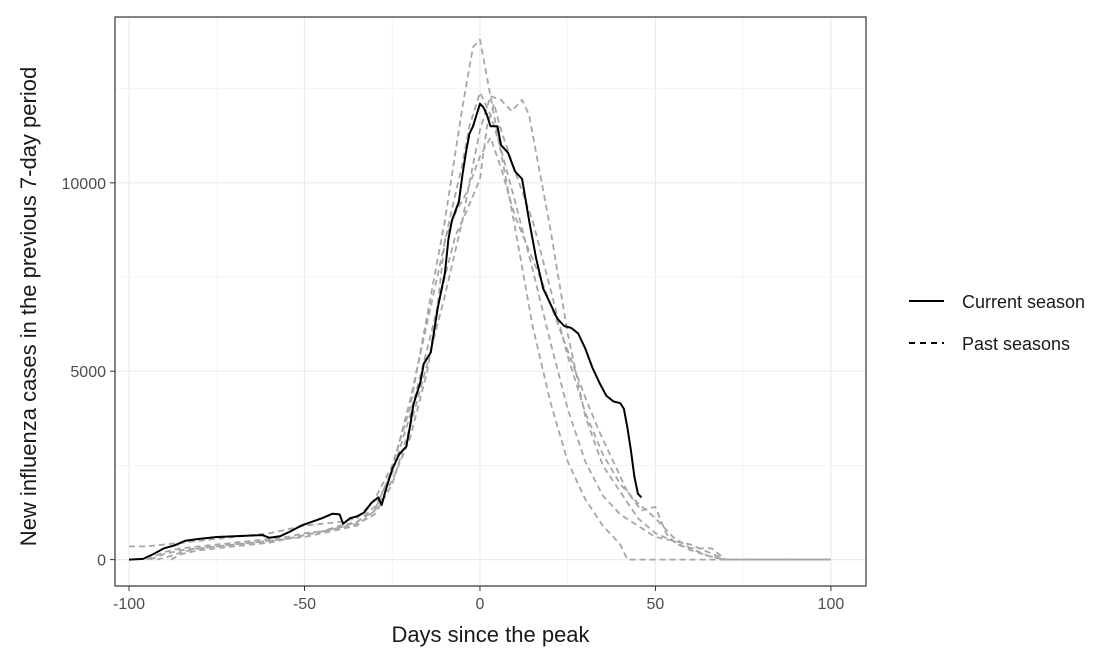 The width and height of the screenshot is (1107, 649). Describe the element at coordinates (84, 184) in the screenshot. I see `y-tick-label: 10000` at that location.